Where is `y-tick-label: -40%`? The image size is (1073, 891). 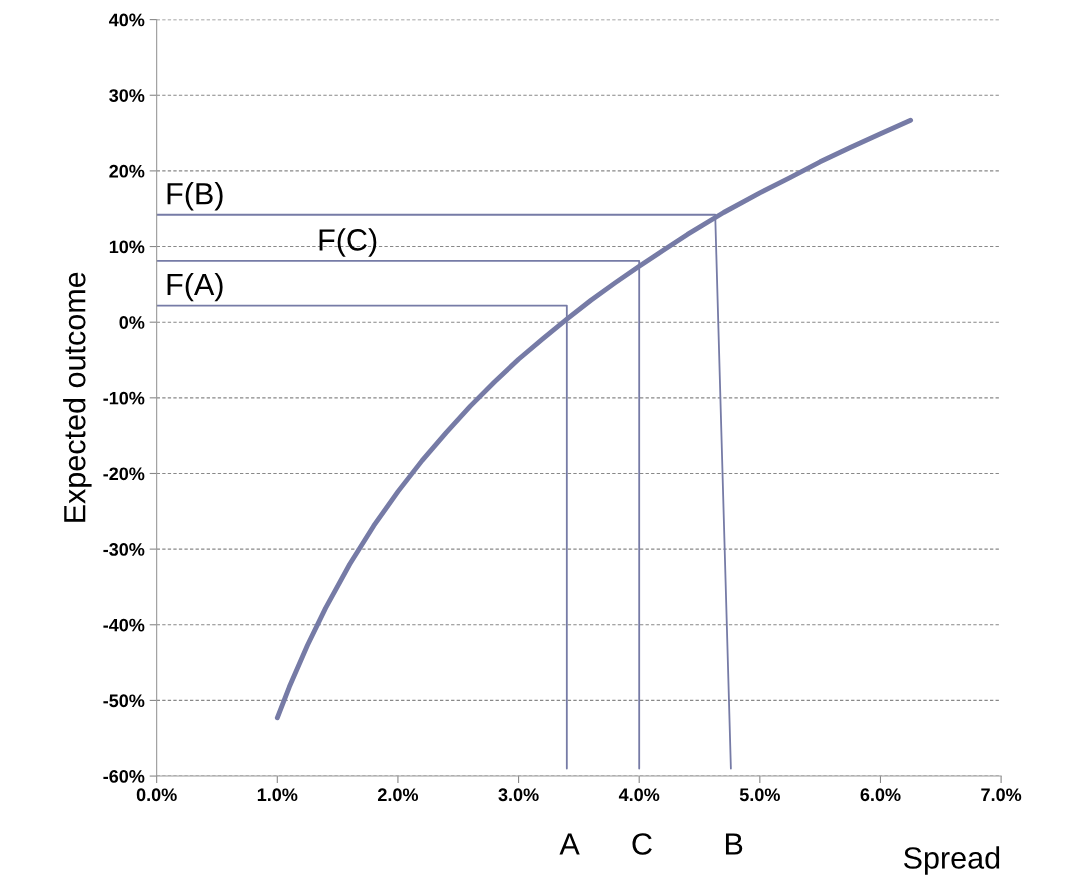 y-tick-label: -40% is located at coordinates (124, 625).